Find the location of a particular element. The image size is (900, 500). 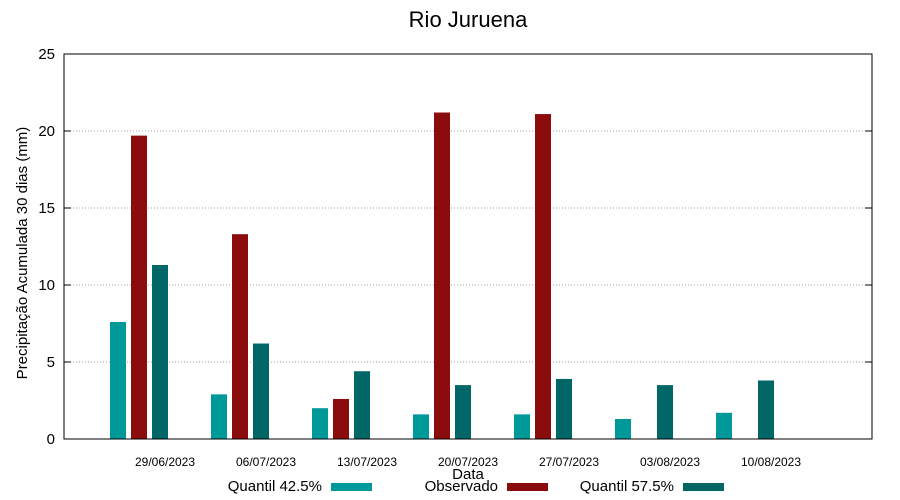

y-tick-label: 0 is located at coordinates (51, 439).